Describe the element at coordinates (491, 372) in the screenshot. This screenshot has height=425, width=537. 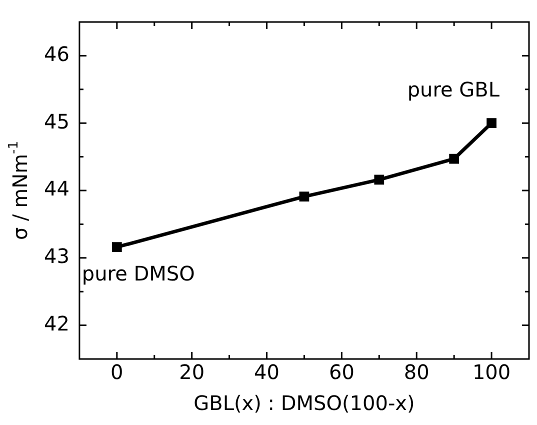
I see `x-tick-label: 100` at that location.